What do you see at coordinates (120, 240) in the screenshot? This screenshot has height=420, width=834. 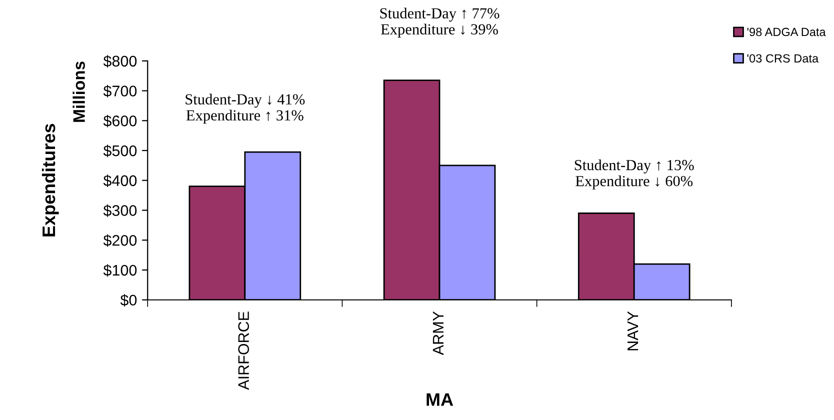 I see `y-tick-label: $200` at bounding box center [120, 240].